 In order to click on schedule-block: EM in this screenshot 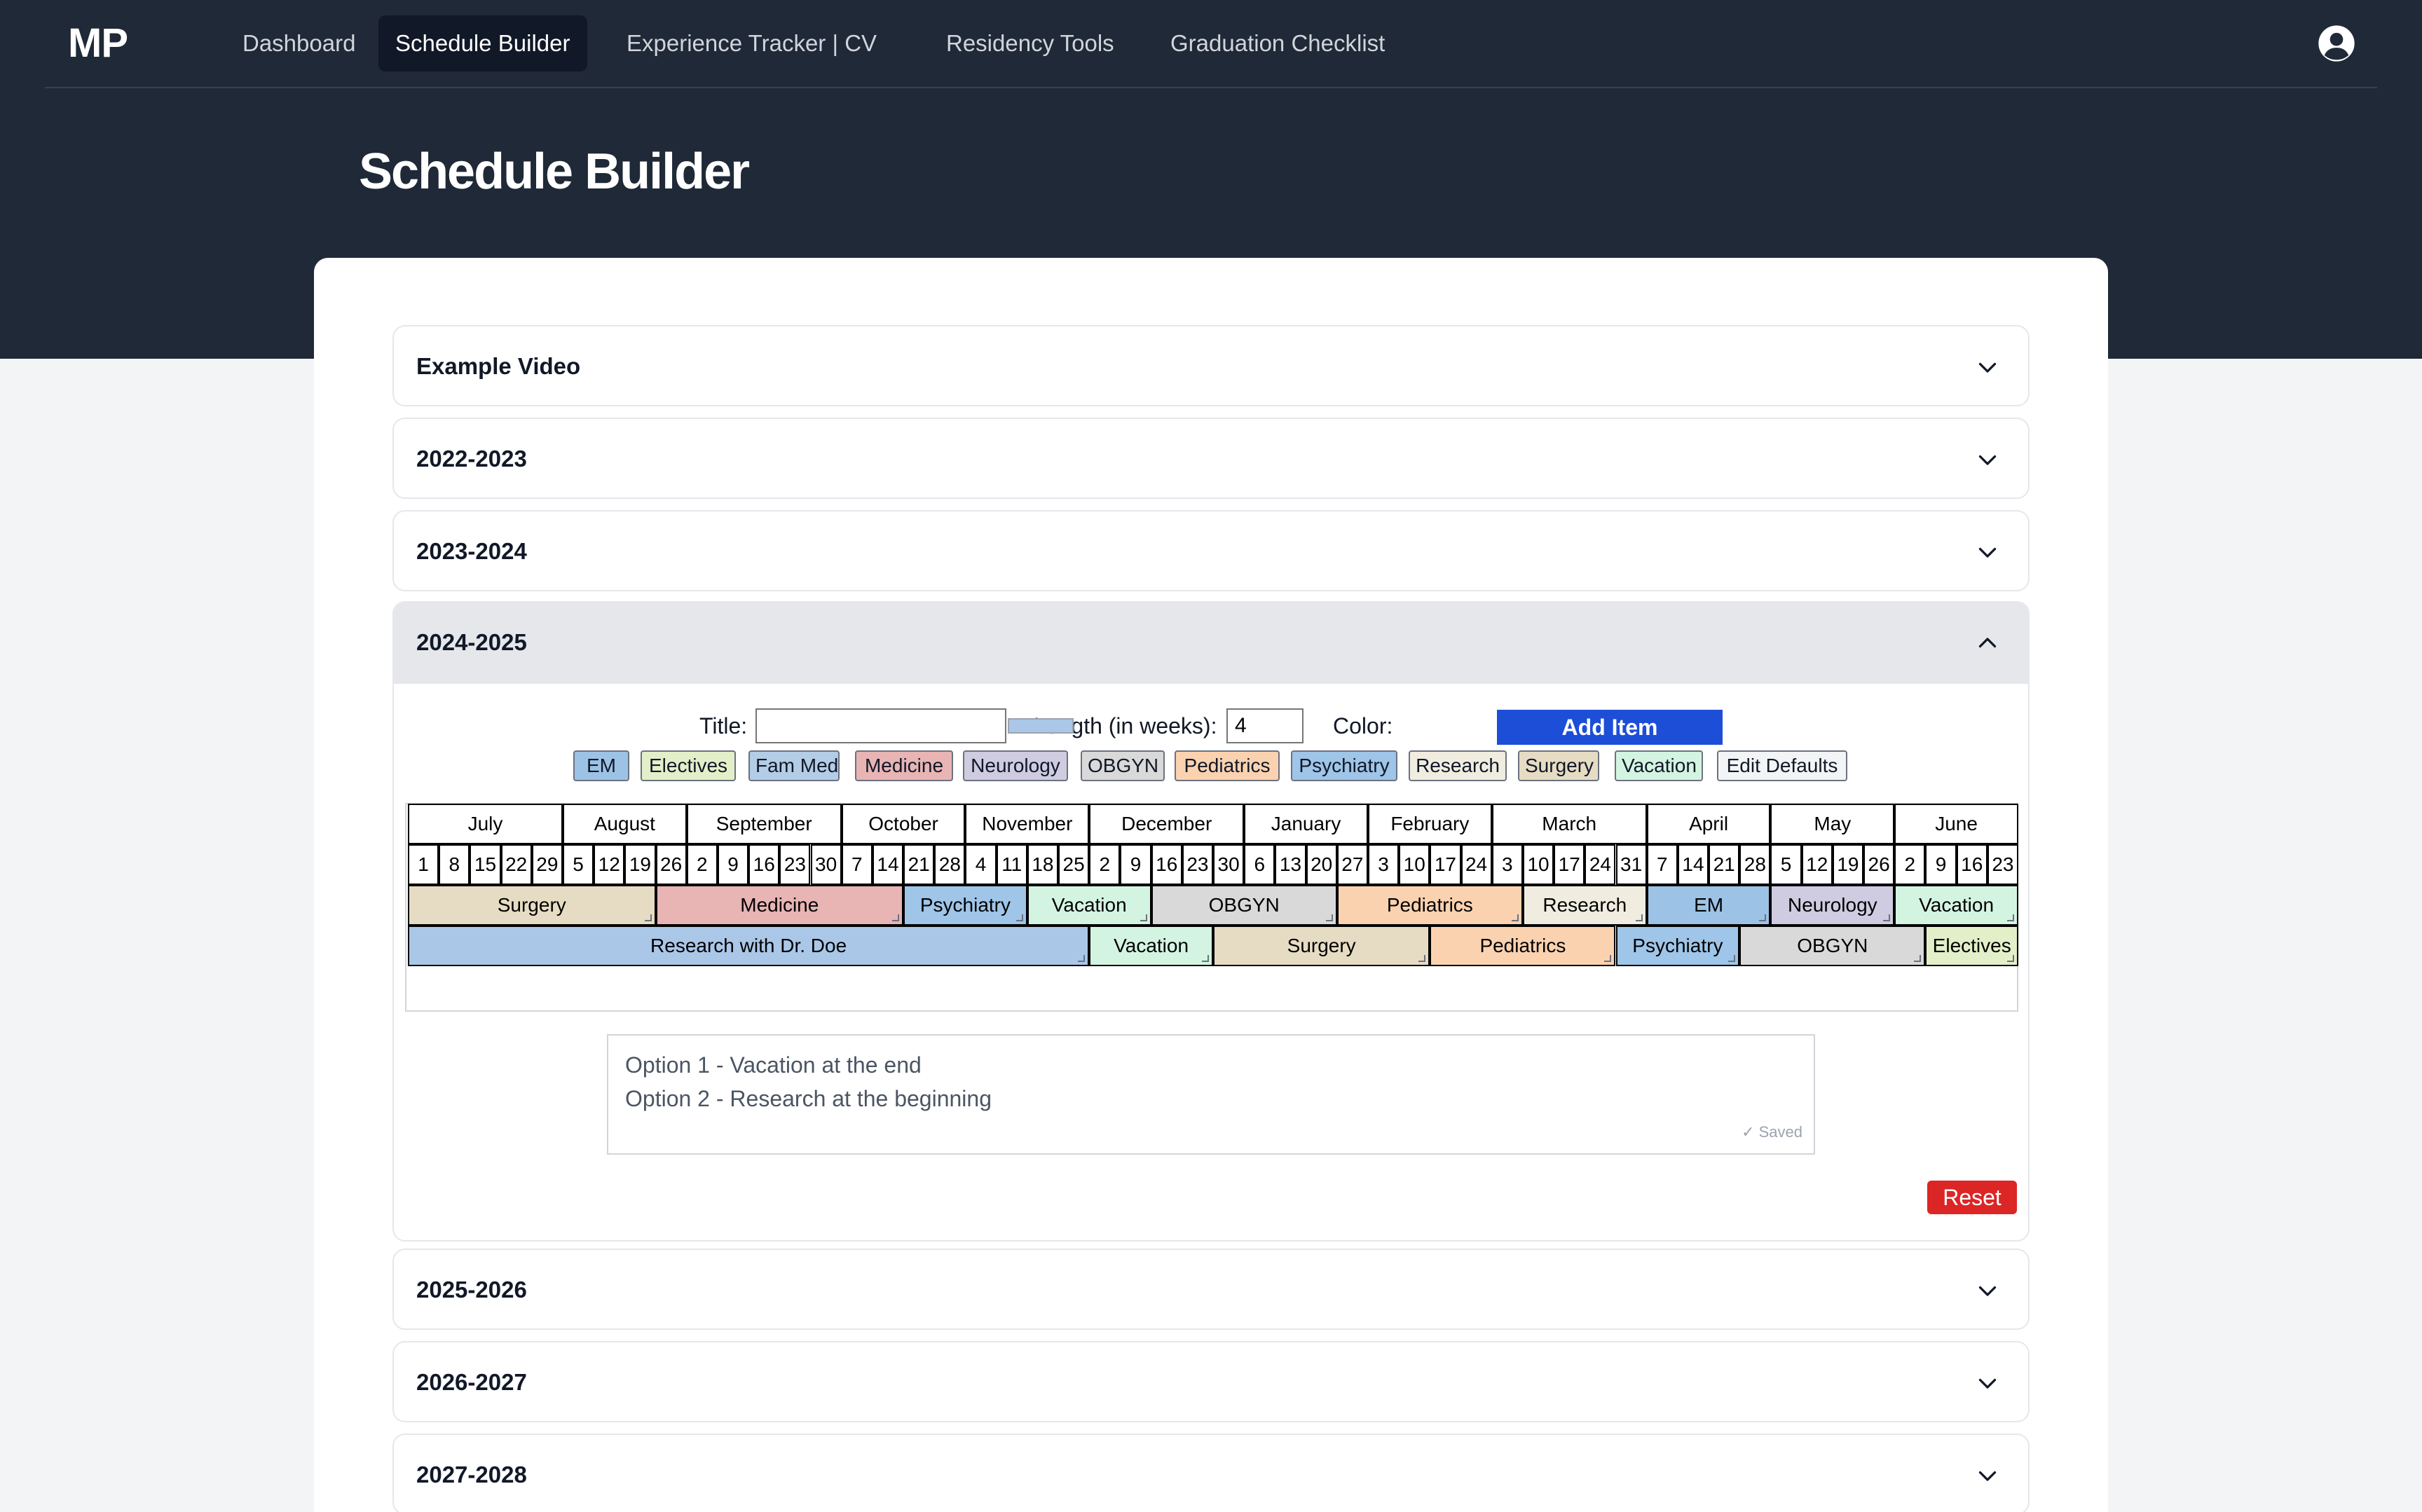, I will do `click(1708, 905)`.